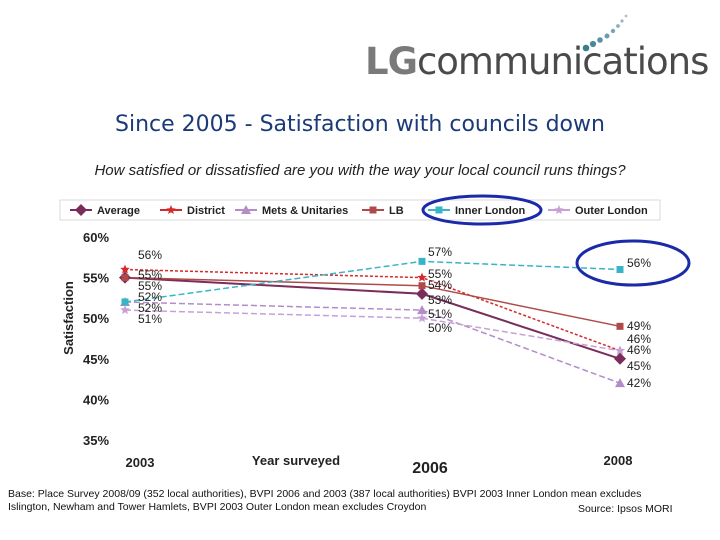 This screenshot has width=720, height=540. What do you see at coordinates (559, 209) in the screenshot?
I see `legend-marker-outer-london` at bounding box center [559, 209].